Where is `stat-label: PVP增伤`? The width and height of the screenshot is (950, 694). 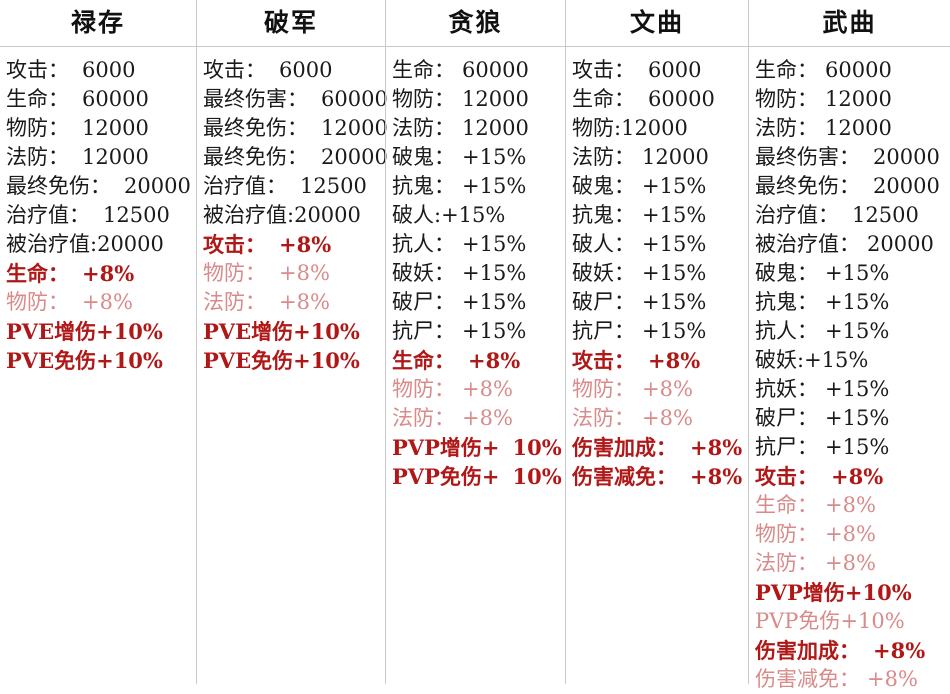
stat-label: PVP增伤 is located at coordinates (800, 592).